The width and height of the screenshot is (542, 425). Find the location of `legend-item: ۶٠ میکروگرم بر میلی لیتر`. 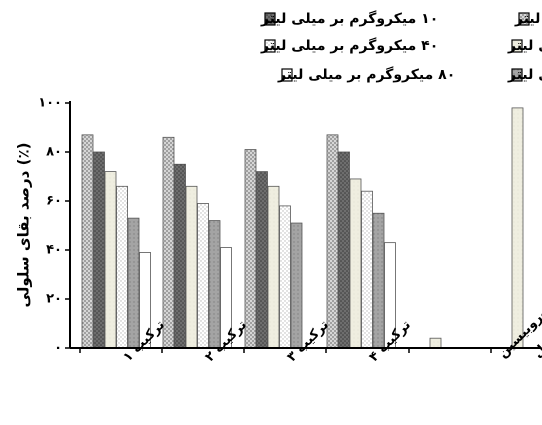

legend-item: ۶٠ میکروگرم بر میلی لیتر is located at coordinates (524, 74).